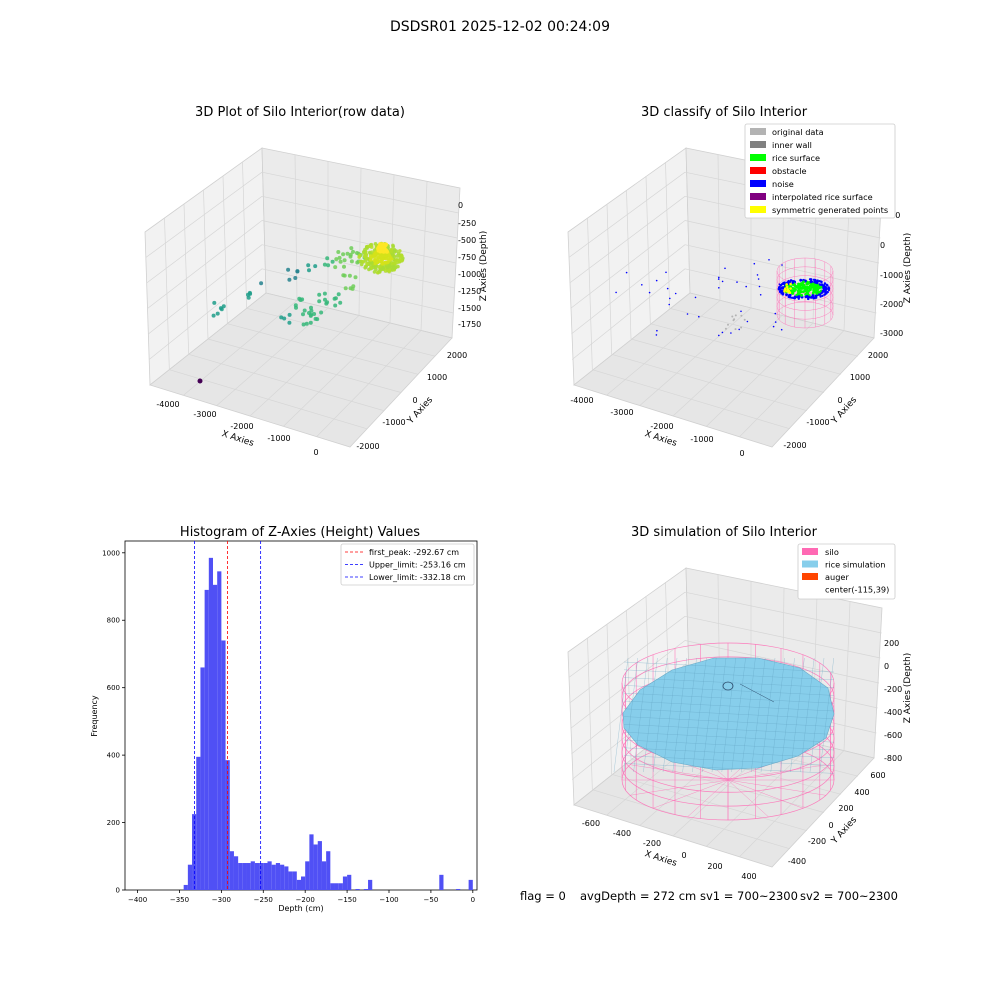  What do you see at coordinates (591, 823) in the screenshot?
I see `p4-xtick: -600` at bounding box center [591, 823].